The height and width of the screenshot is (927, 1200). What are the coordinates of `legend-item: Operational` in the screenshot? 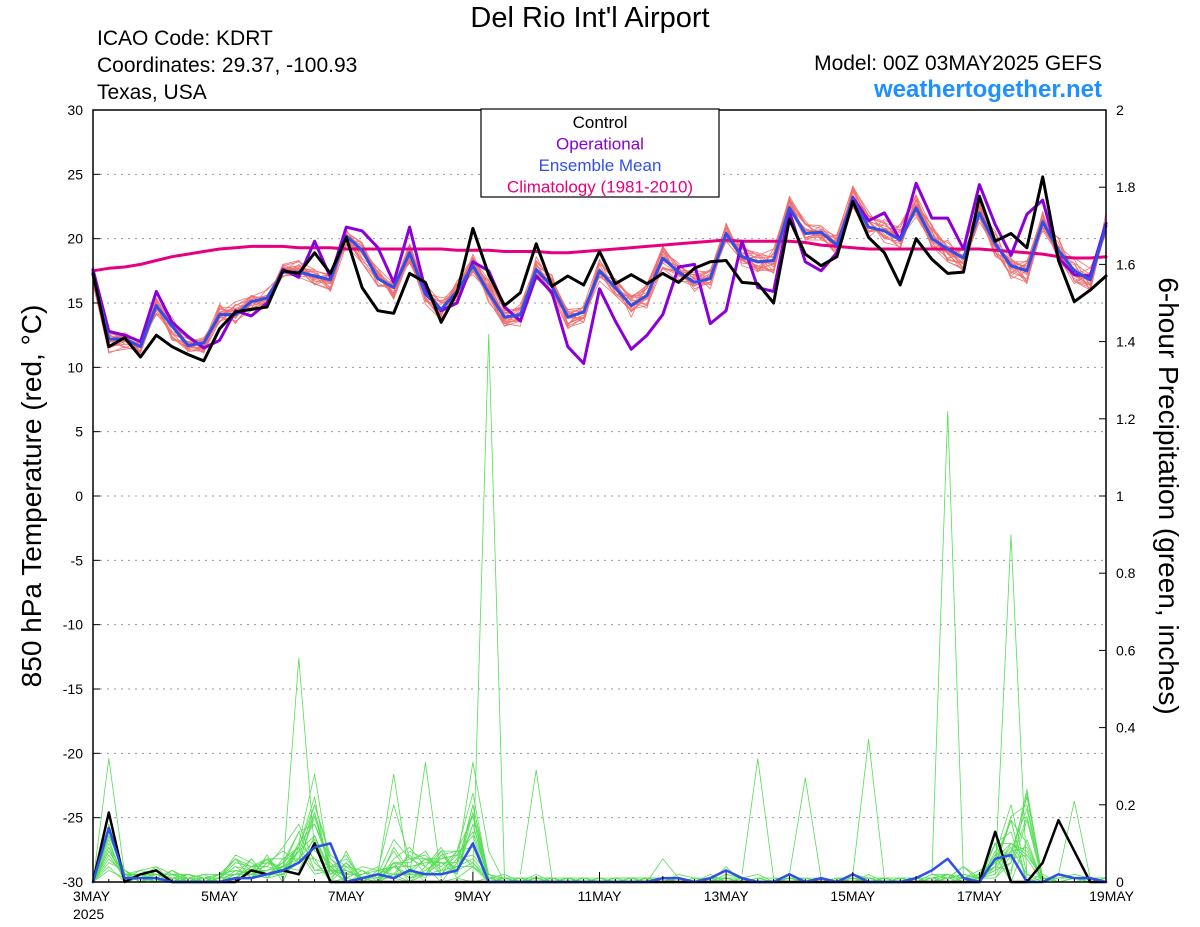 It's located at (600, 144).